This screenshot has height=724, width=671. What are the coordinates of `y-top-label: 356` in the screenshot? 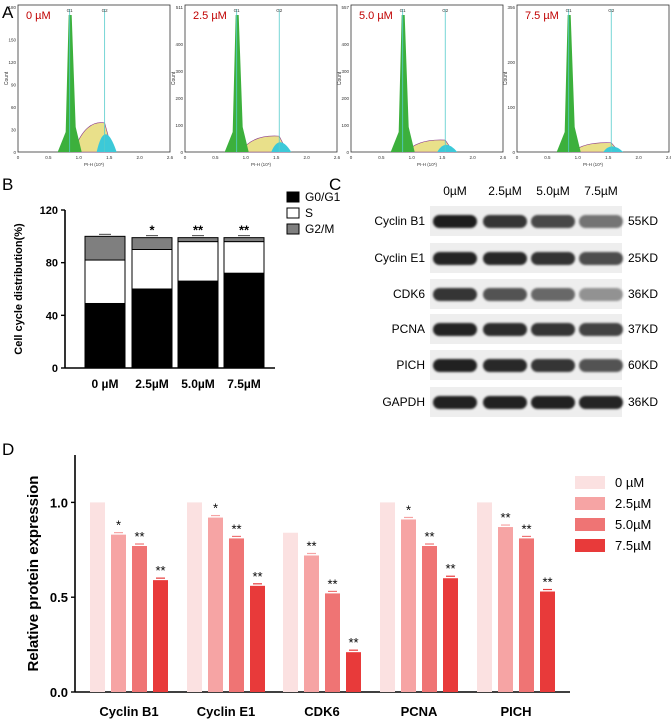 It's located at (511, 7).